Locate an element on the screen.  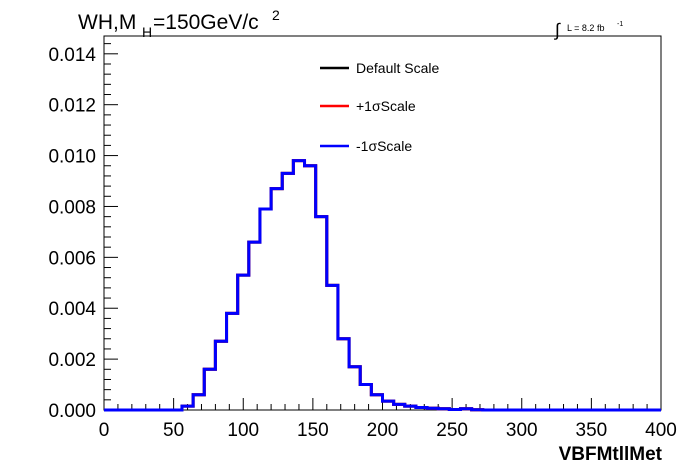
x-axis-title: VBFMtllMet is located at coordinates (611, 454).